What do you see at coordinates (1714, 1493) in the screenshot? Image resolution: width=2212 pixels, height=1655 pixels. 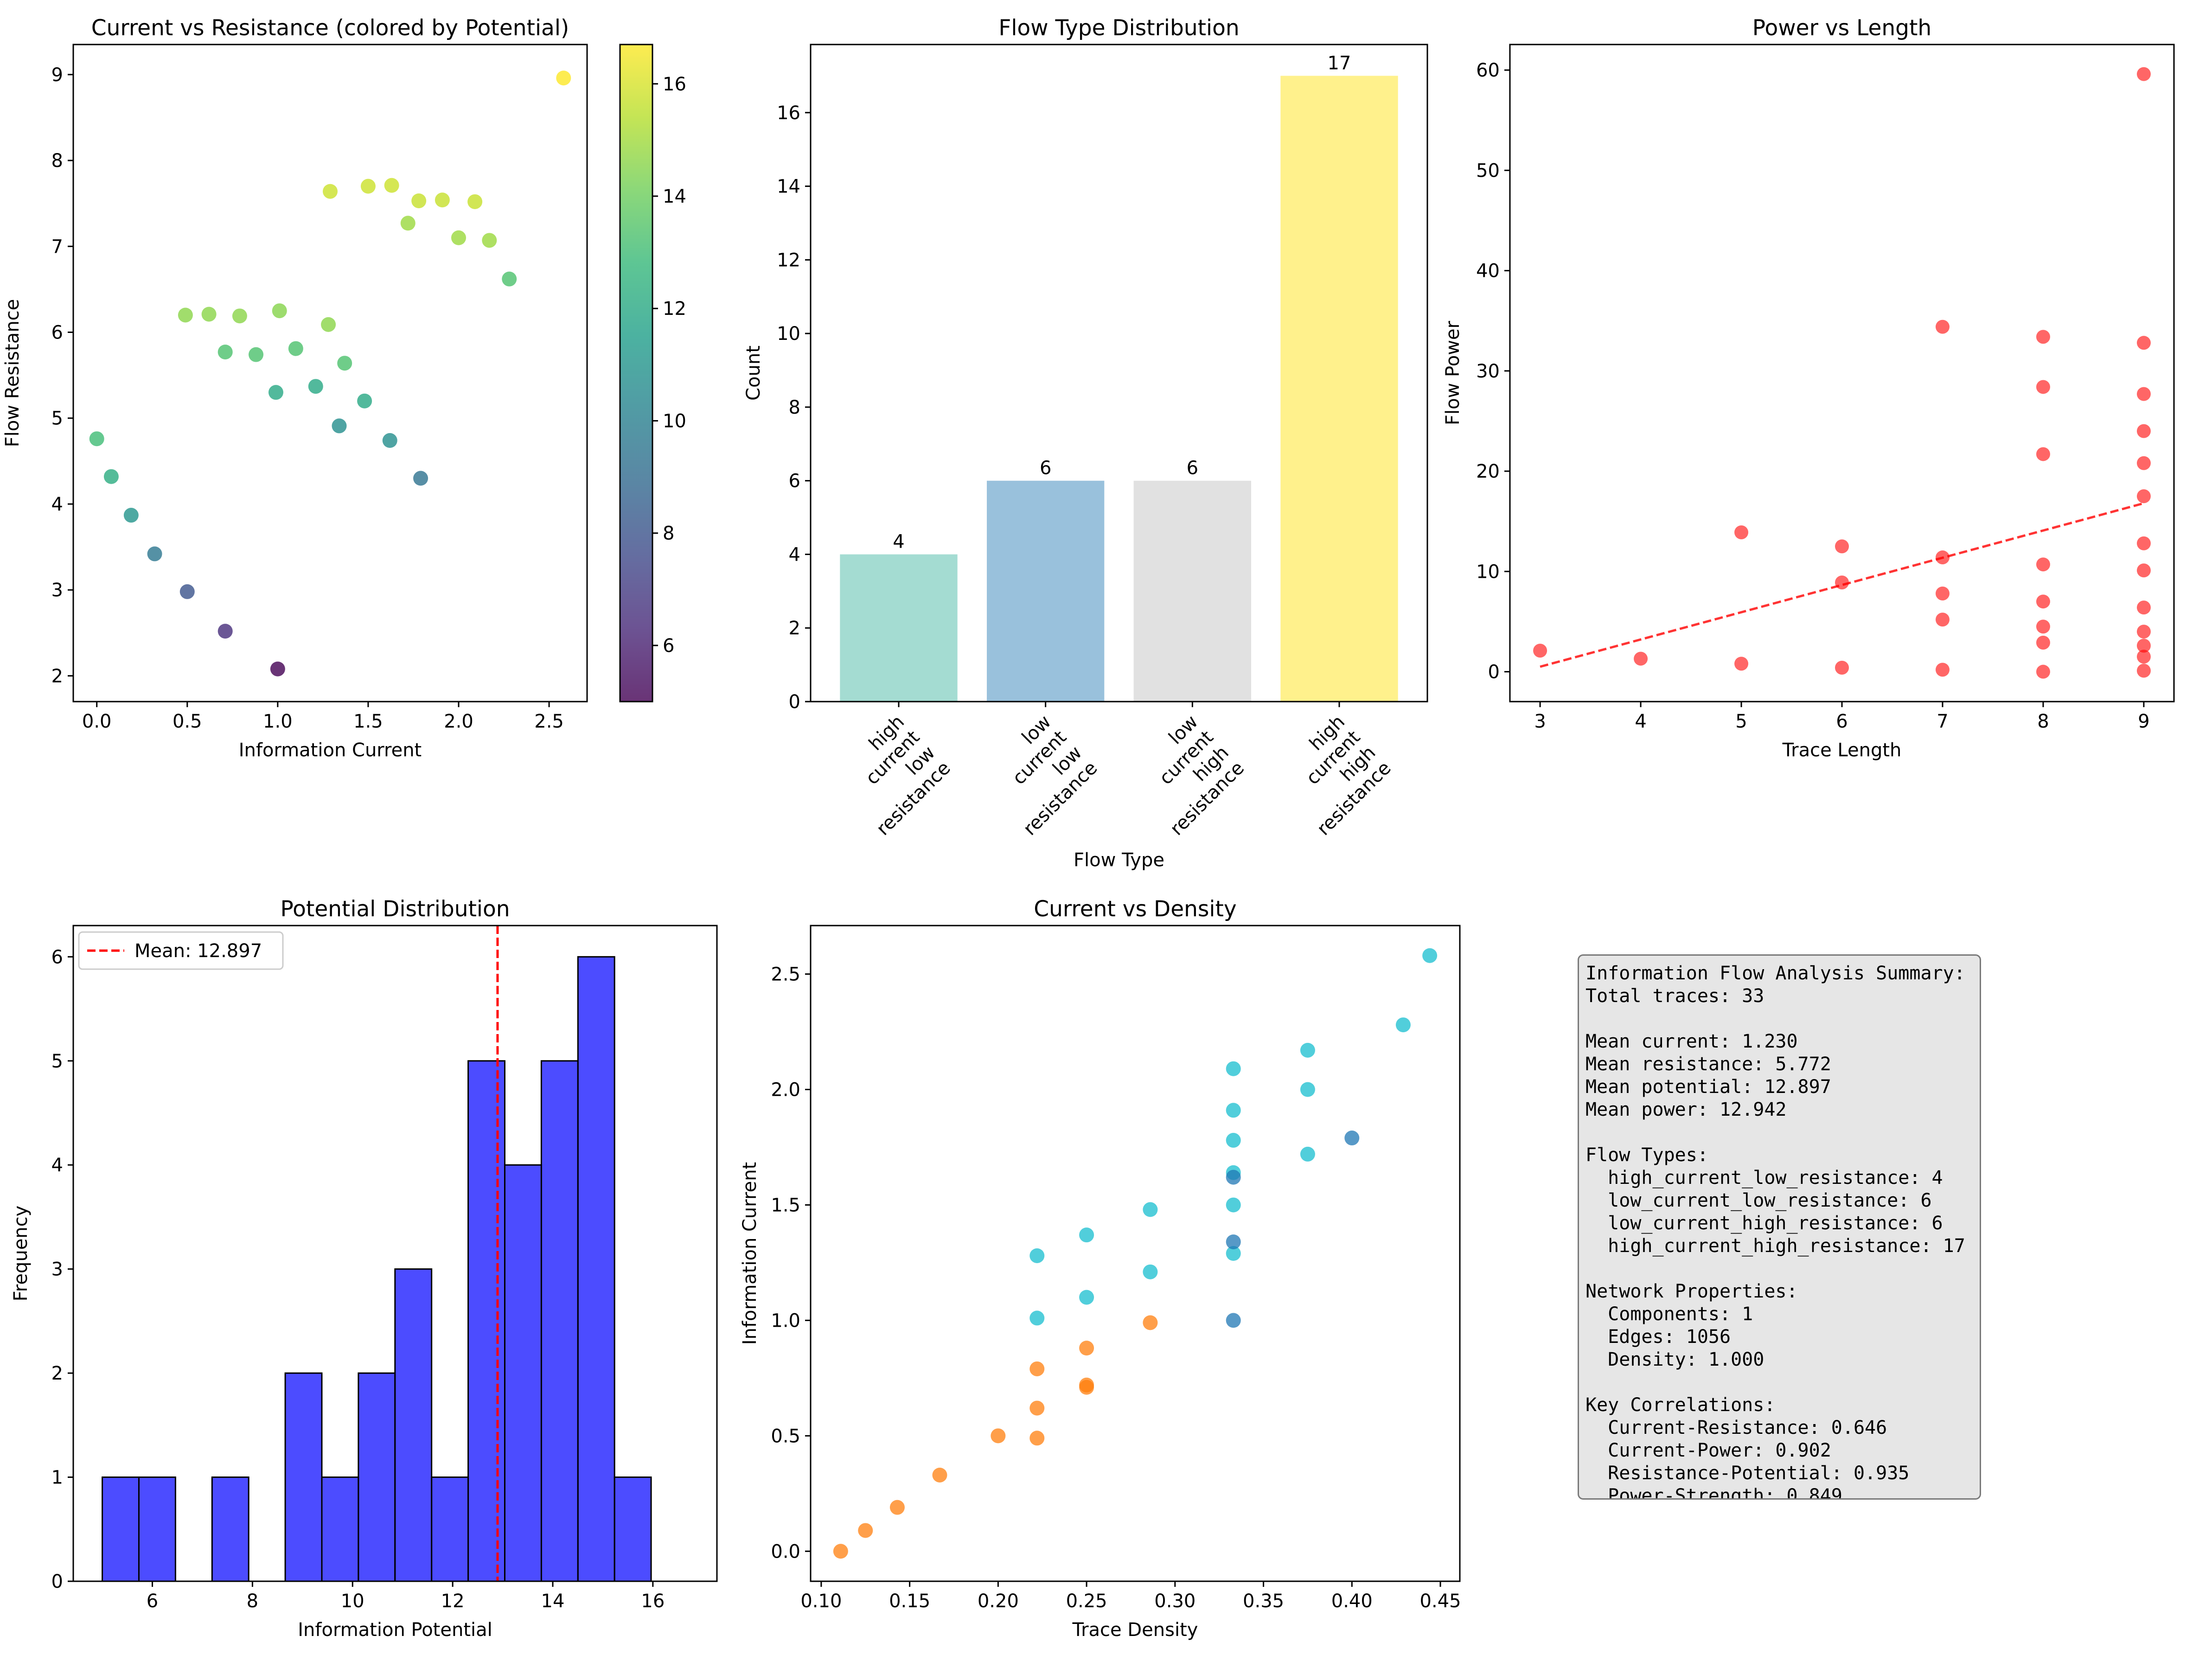 I see `summary-line: Power-Strength: 0.849` at bounding box center [1714, 1493].